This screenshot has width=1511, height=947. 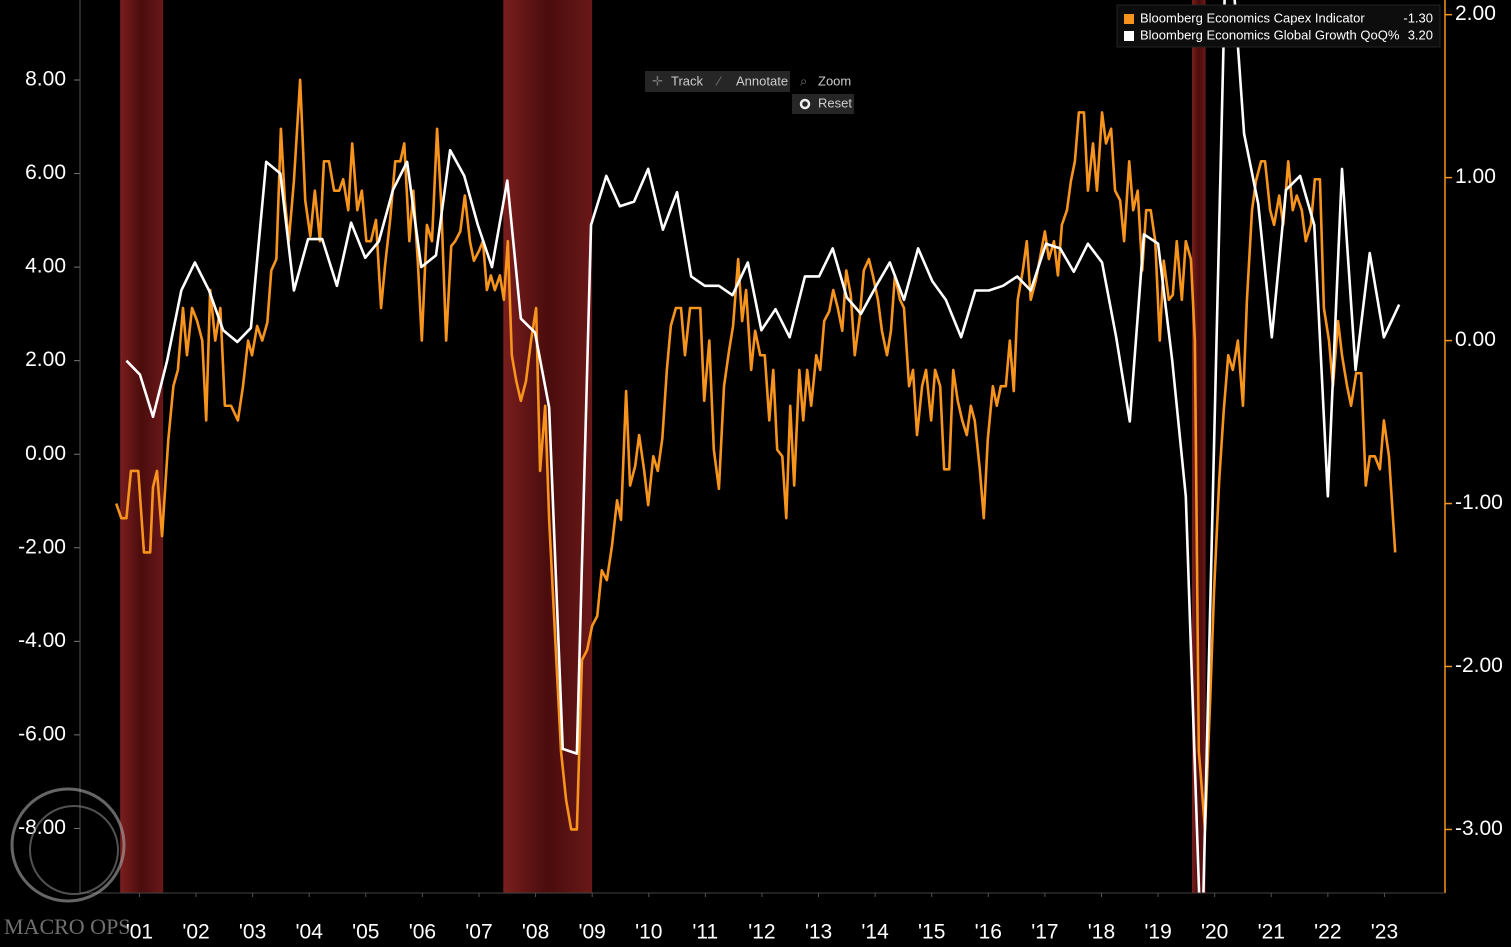 I want to click on y-tick-label: 6.00, so click(x=45, y=172).